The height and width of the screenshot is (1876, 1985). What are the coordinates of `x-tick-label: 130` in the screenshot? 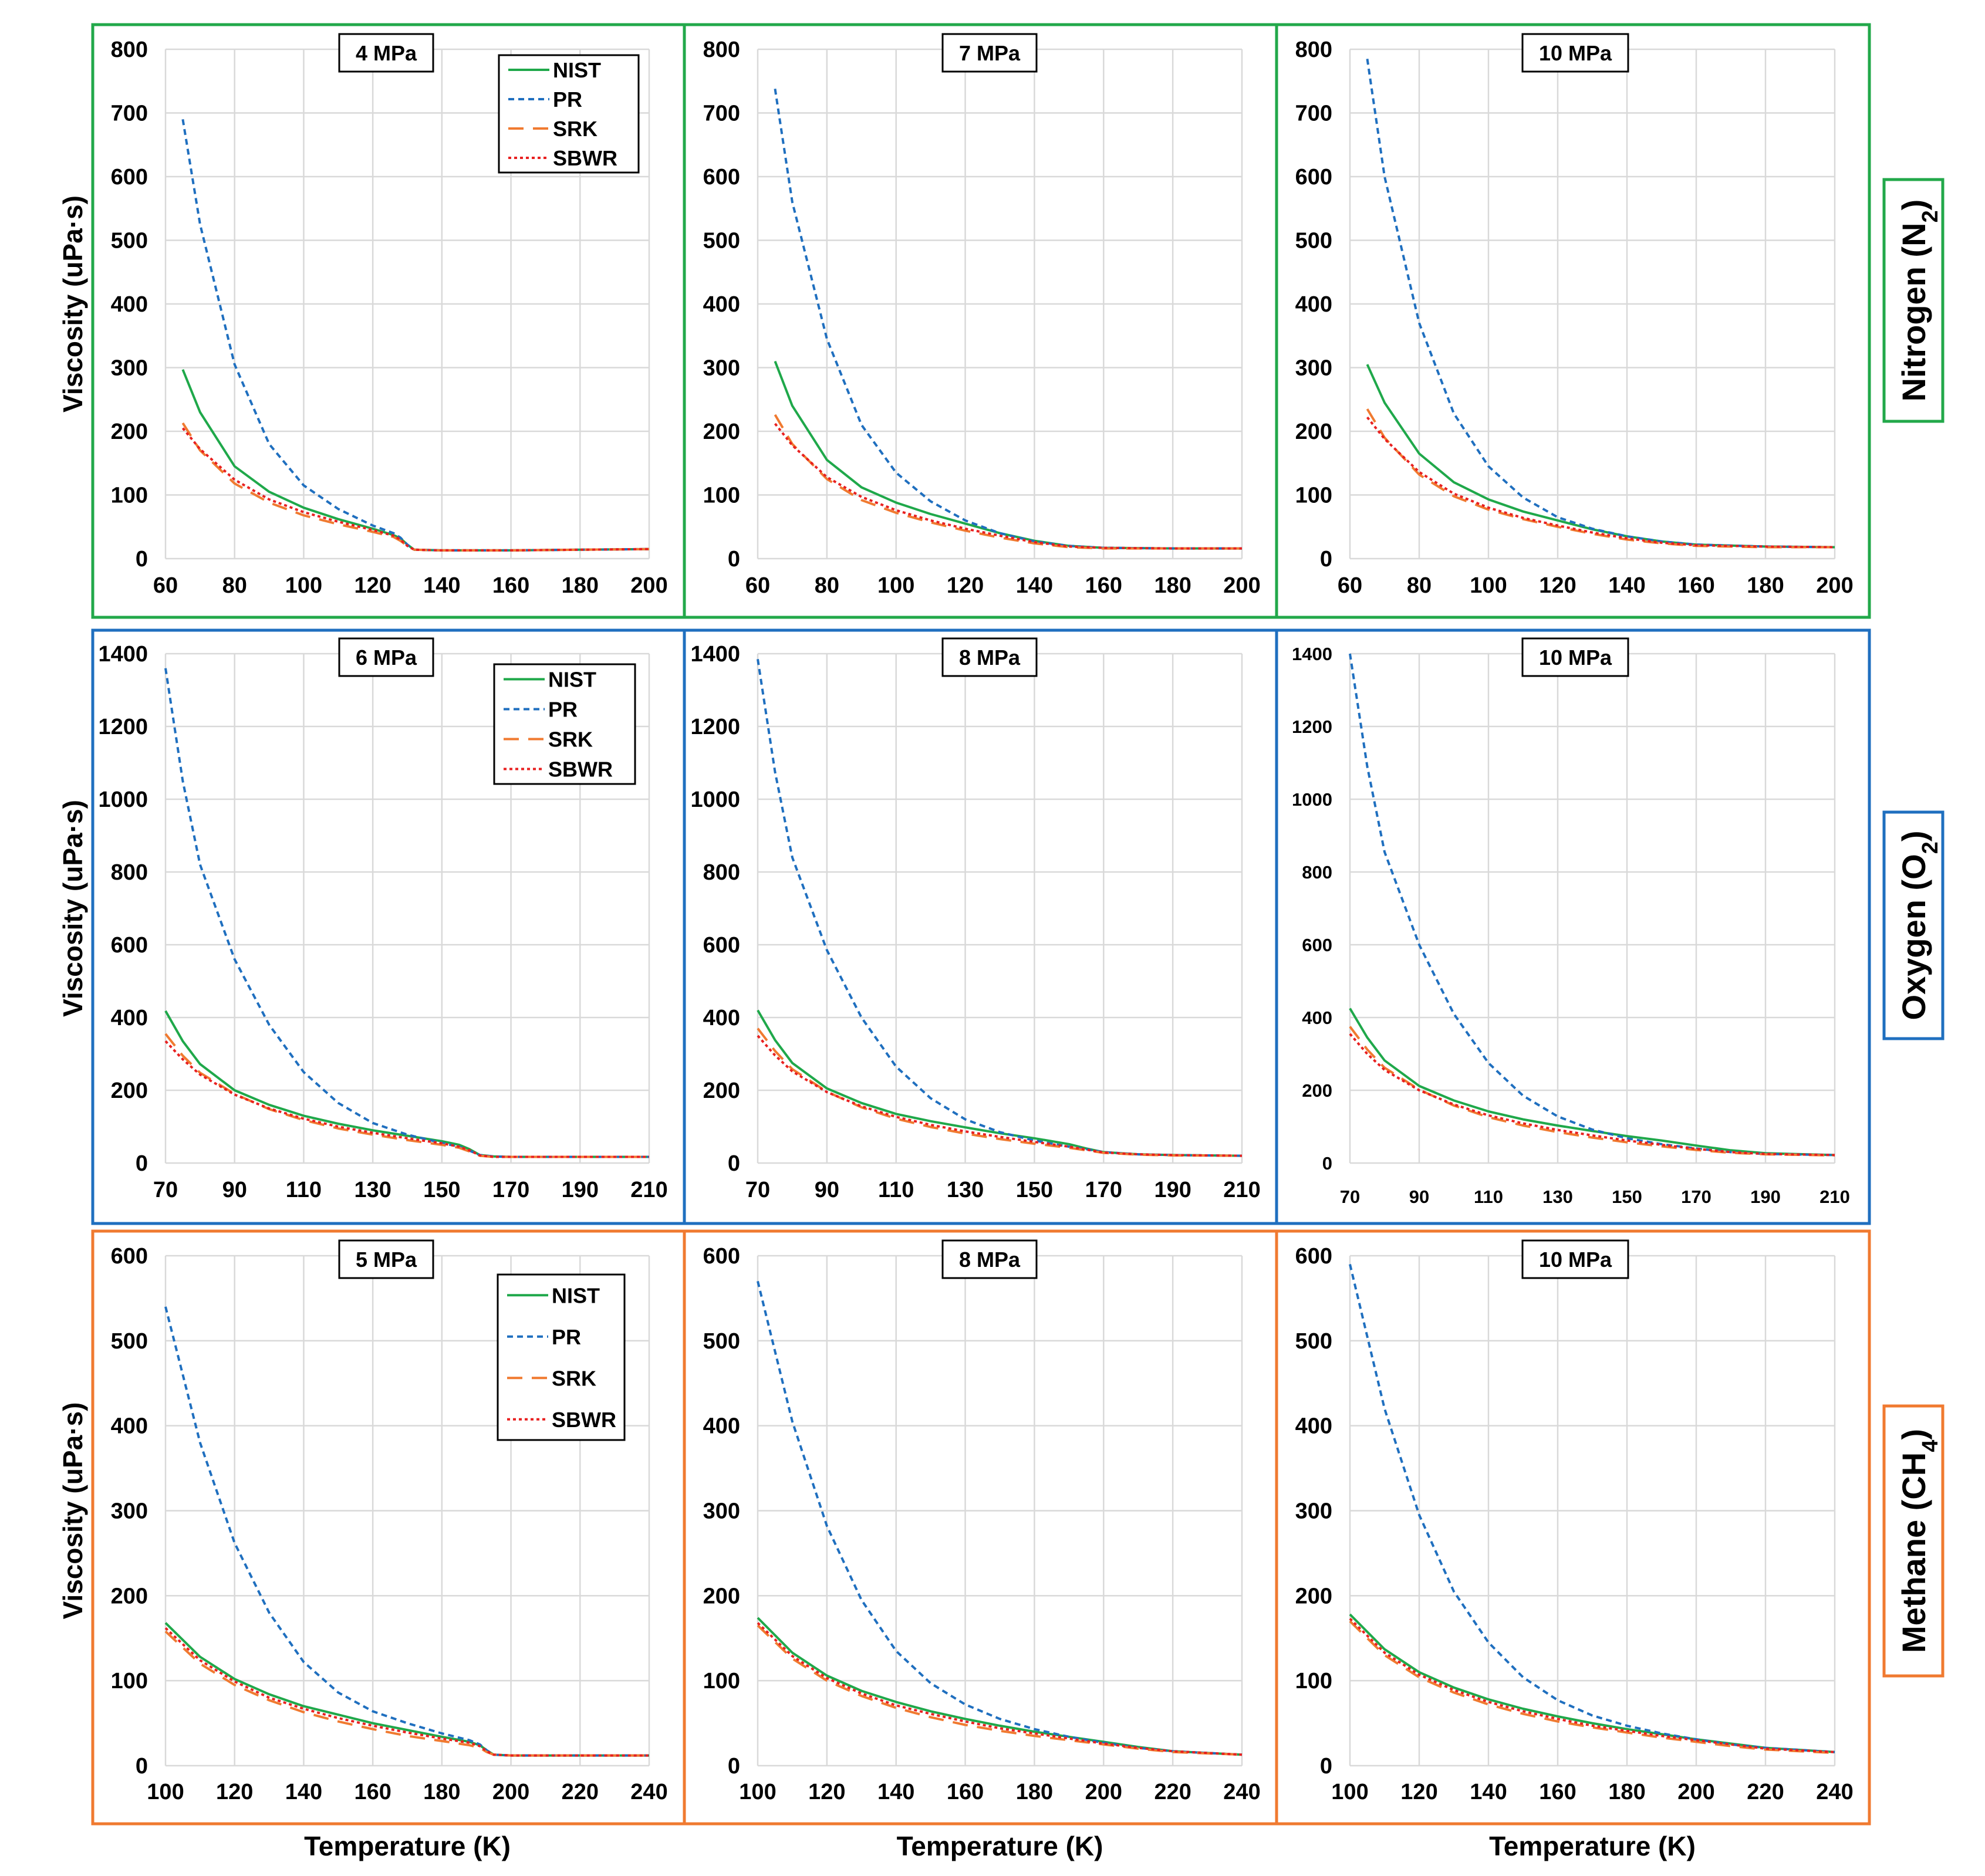 It's located at (372, 1190).